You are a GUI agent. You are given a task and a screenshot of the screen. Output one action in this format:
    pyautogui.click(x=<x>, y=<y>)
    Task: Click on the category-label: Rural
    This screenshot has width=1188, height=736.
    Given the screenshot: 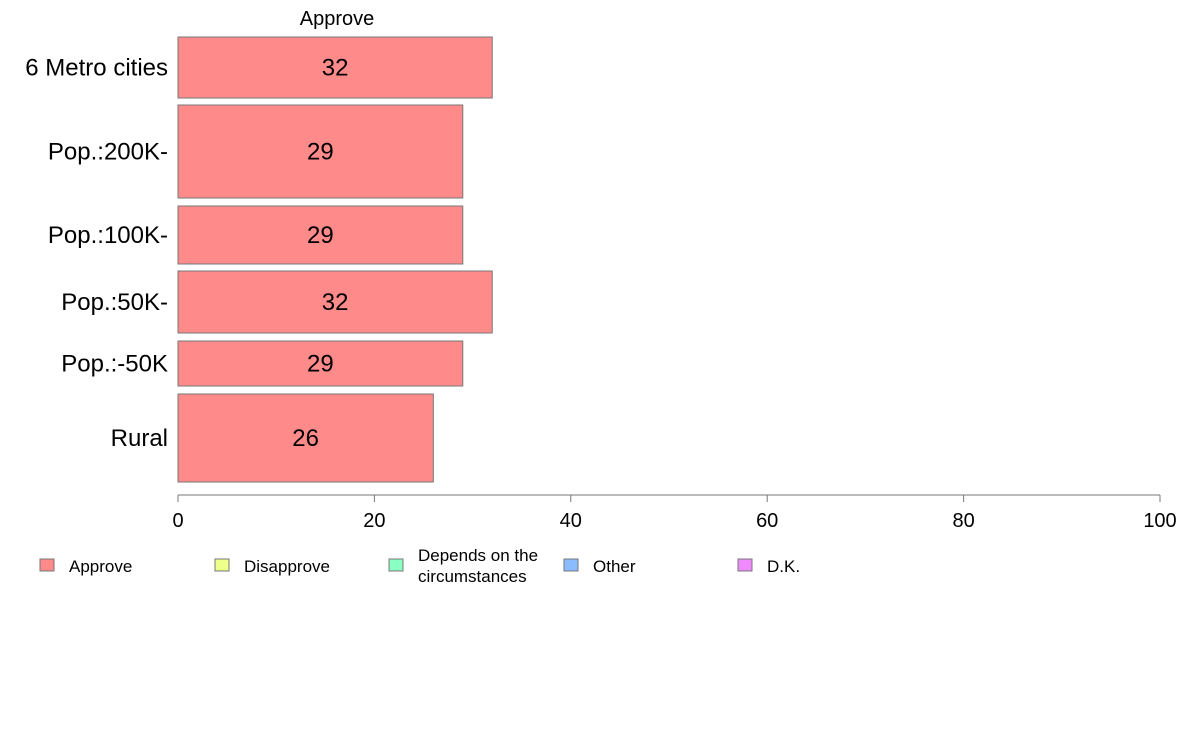 What is the action you would take?
    pyautogui.click(x=139, y=438)
    